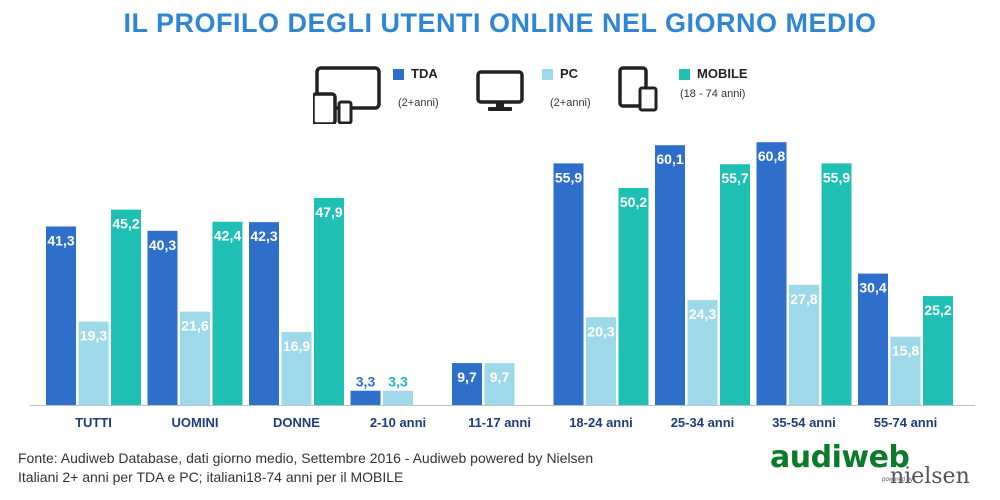 The width and height of the screenshot is (1000, 500). Describe the element at coordinates (684, 74) in the screenshot. I see `legend-swatch-mobile` at that location.